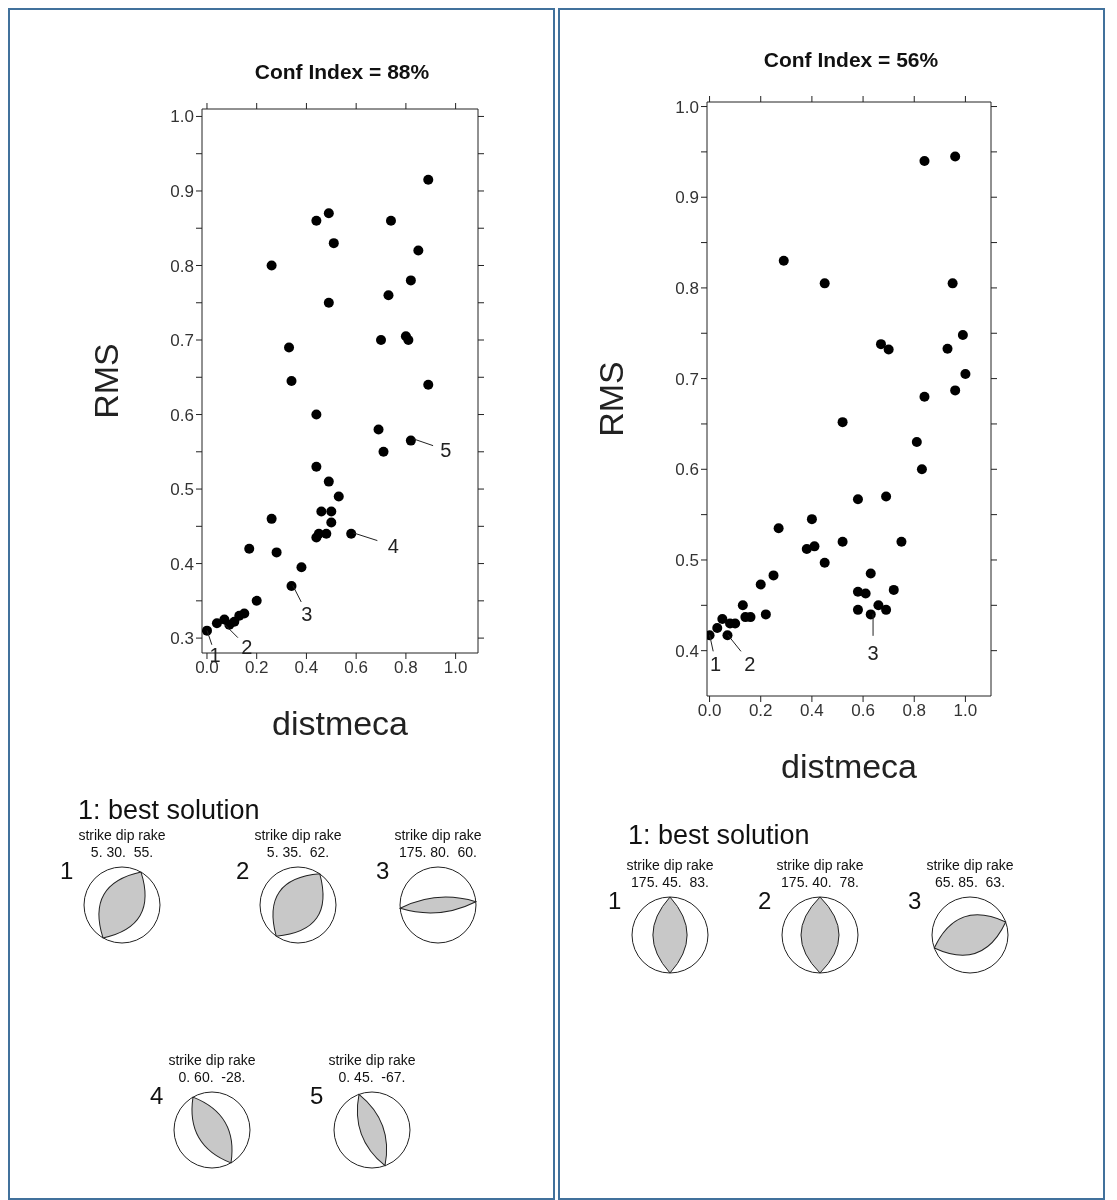 The image size is (1117, 1200). Describe the element at coordinates (393, 545) in the screenshot. I see `annotation: 4` at that location.